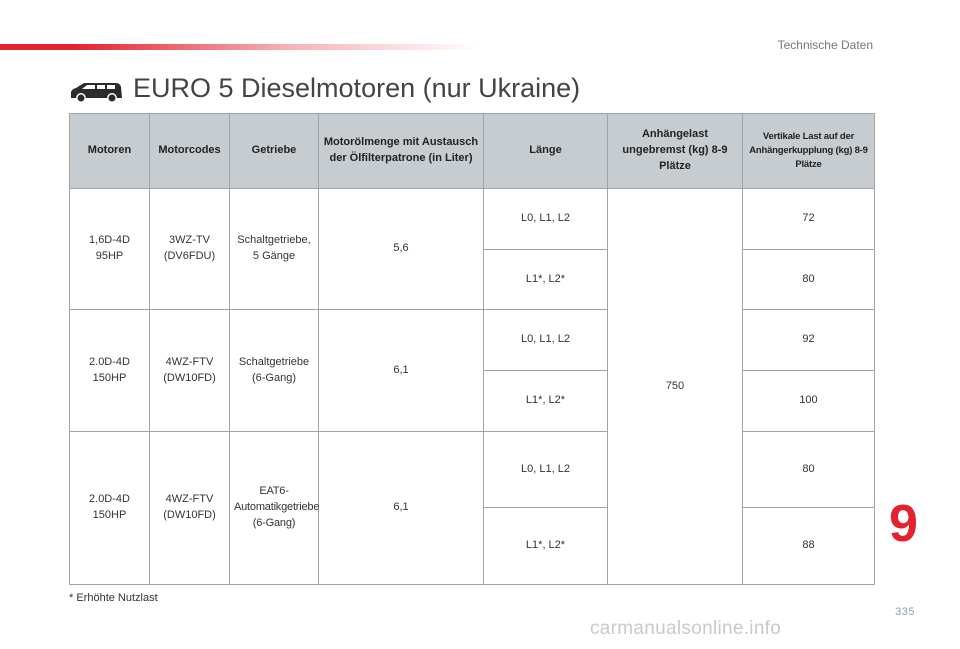 This screenshot has height=649, width=960. I want to click on page-heading: EURO 5 Dieselmotoren (nur Ukraine), so click(357, 88).